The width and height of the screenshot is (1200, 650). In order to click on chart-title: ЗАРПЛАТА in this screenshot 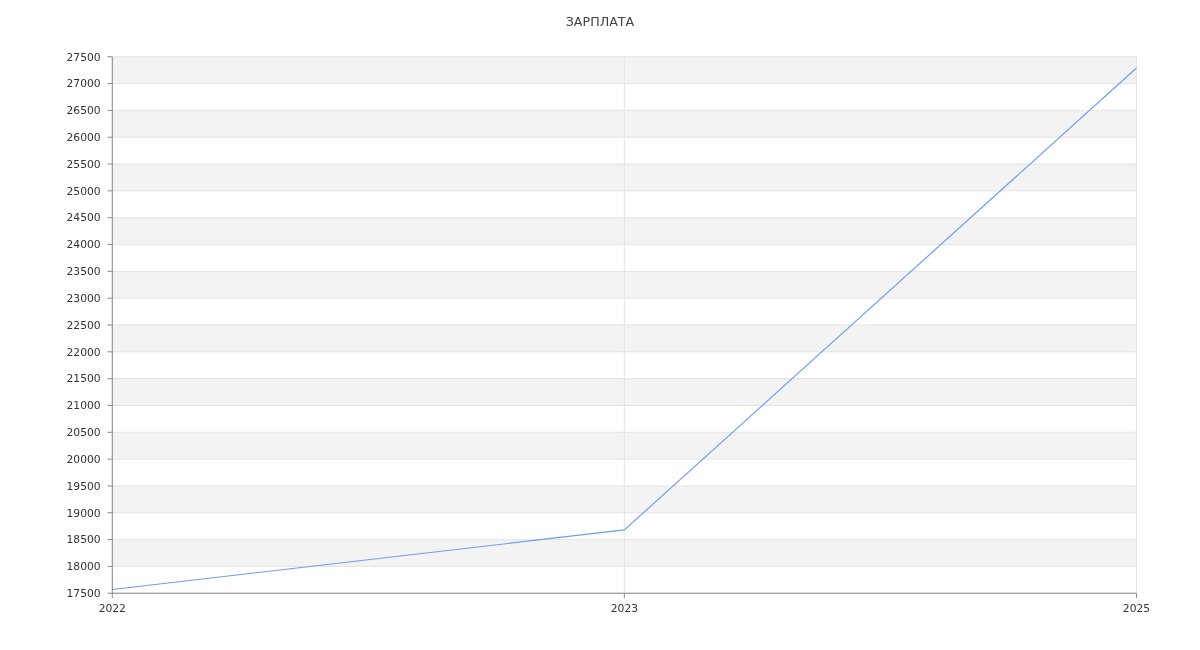, I will do `click(600, 21)`.